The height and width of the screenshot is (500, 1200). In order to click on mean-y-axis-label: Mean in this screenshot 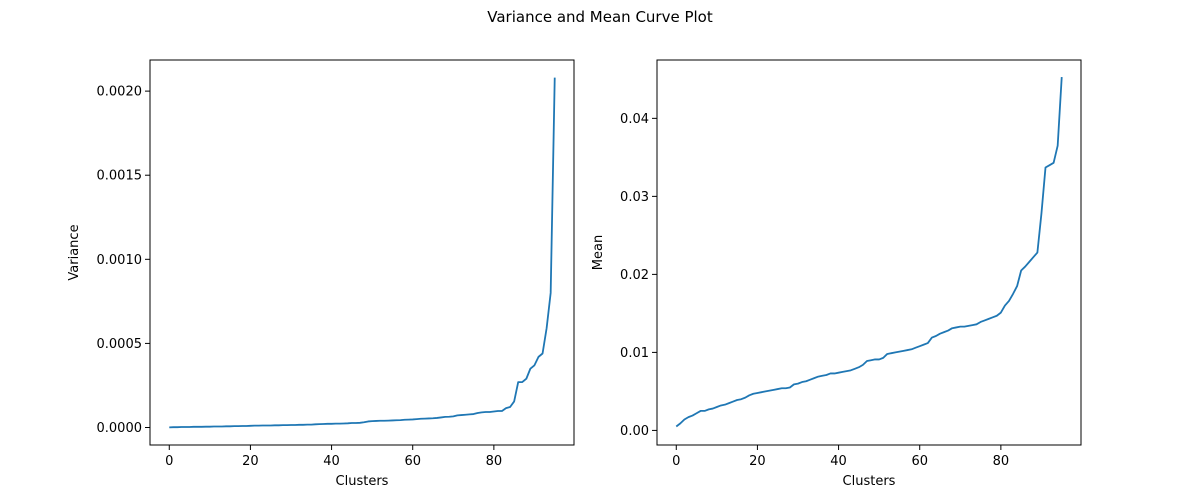, I will do `click(598, 252)`.